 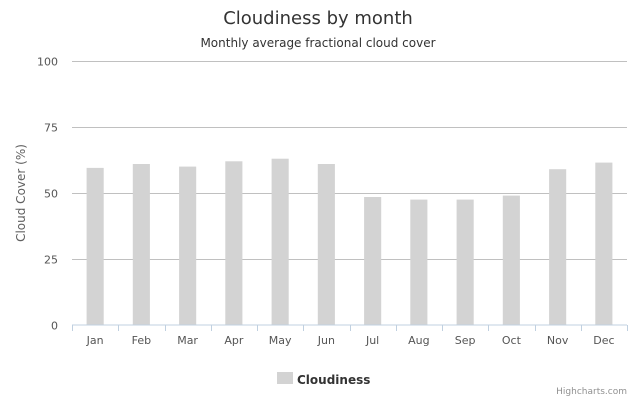 I want to click on x-axis-ticks: Jan Feb Mar Apr May Jun Jul Aug Sep Oct Nov Dec, so click(x=350, y=336).